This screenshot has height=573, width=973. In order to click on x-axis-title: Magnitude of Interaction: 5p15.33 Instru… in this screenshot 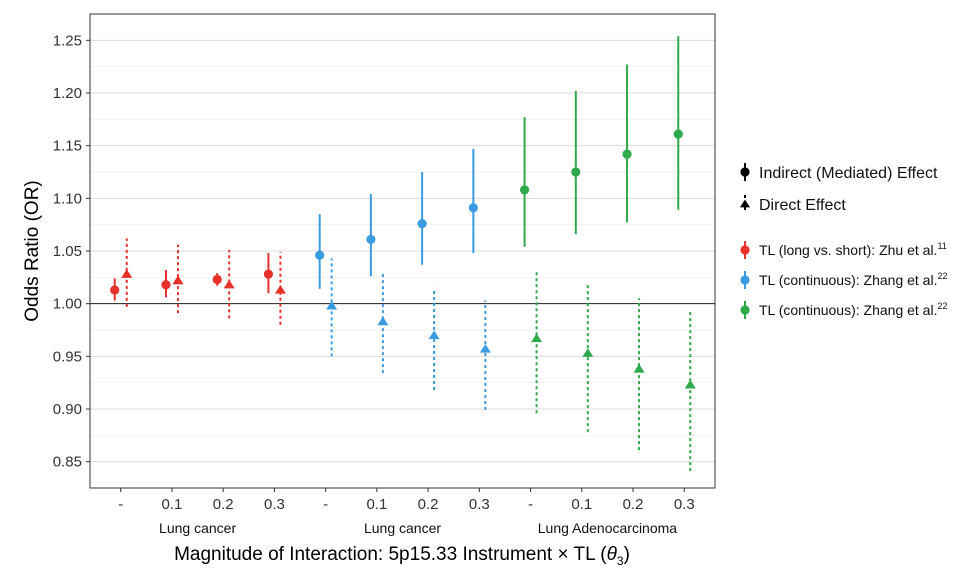, I will do `click(402, 556)`.